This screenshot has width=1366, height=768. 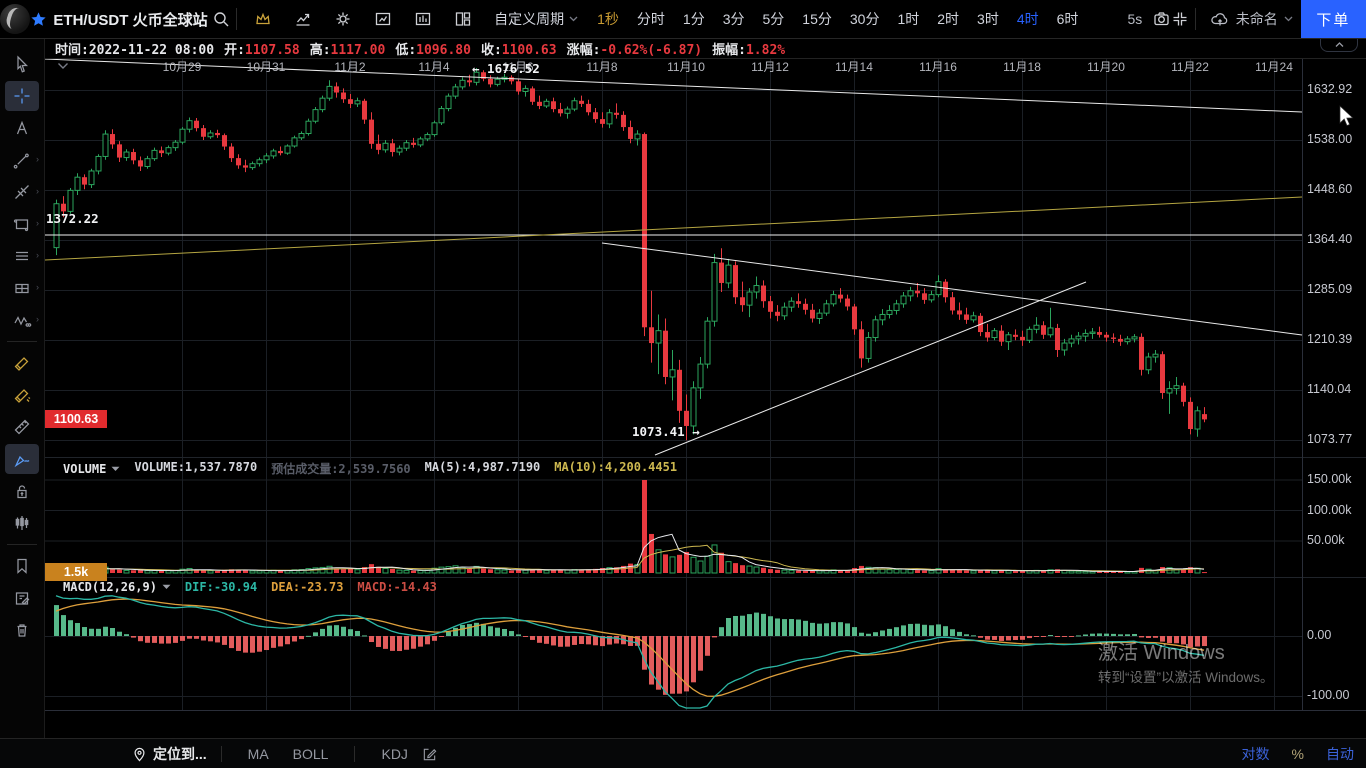 I want to click on windows-activation-watermark: 激活 Windows, so click(x=1161, y=653).